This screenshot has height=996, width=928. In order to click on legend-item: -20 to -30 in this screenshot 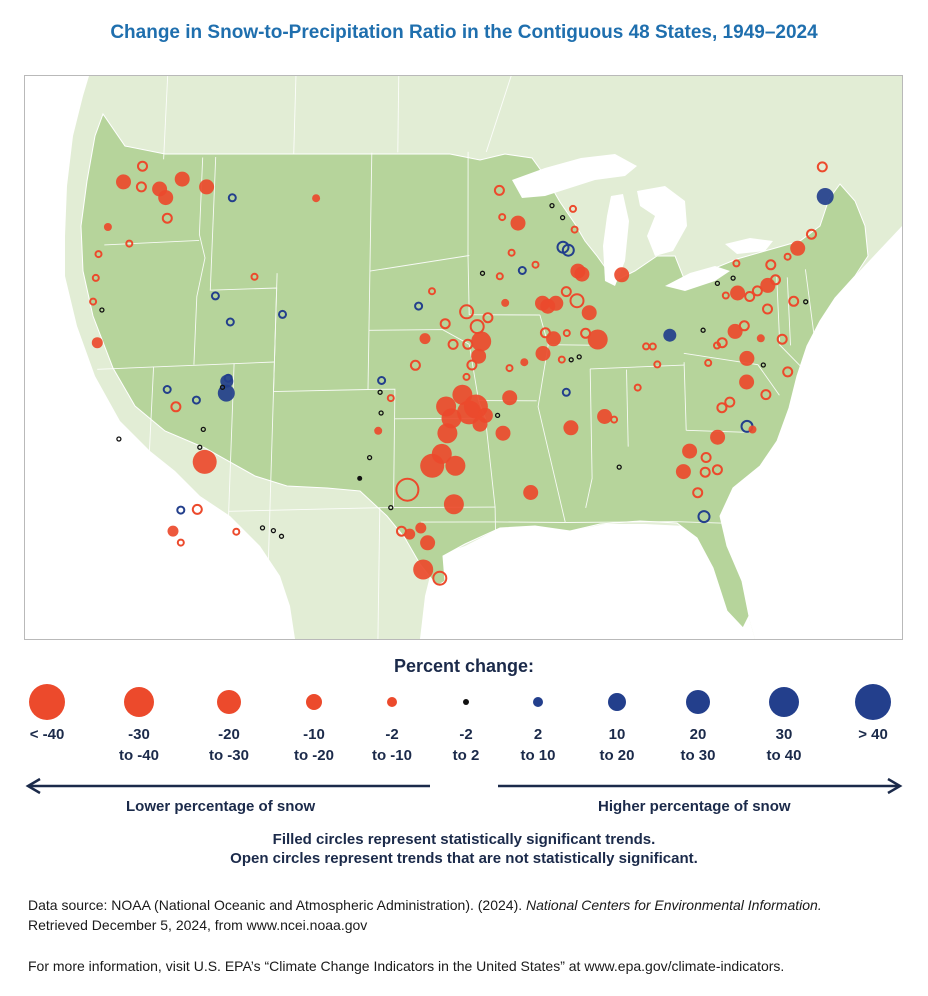, I will do `click(229, 724)`.